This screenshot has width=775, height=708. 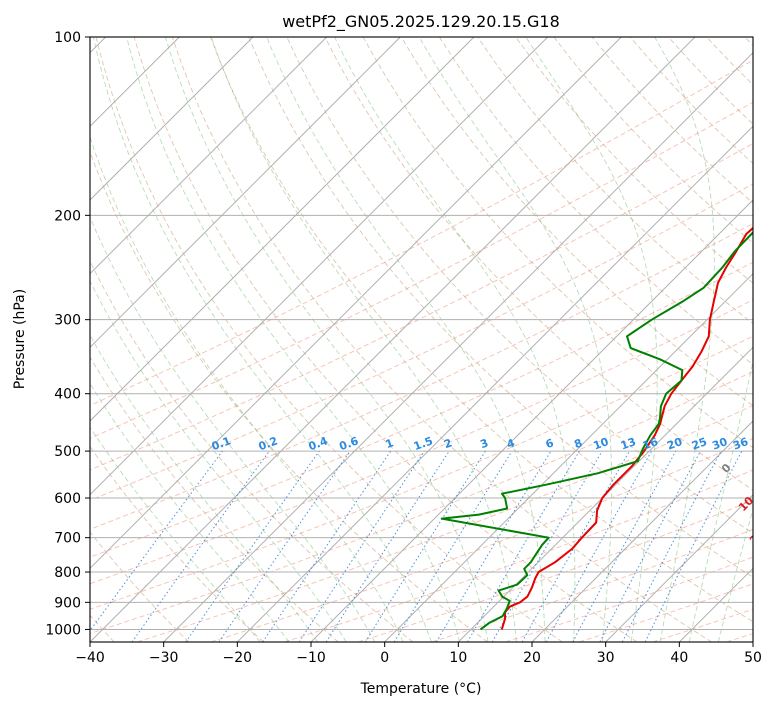 What do you see at coordinates (67, 395) in the screenshot?
I see `y-tick-label: 400` at bounding box center [67, 395].